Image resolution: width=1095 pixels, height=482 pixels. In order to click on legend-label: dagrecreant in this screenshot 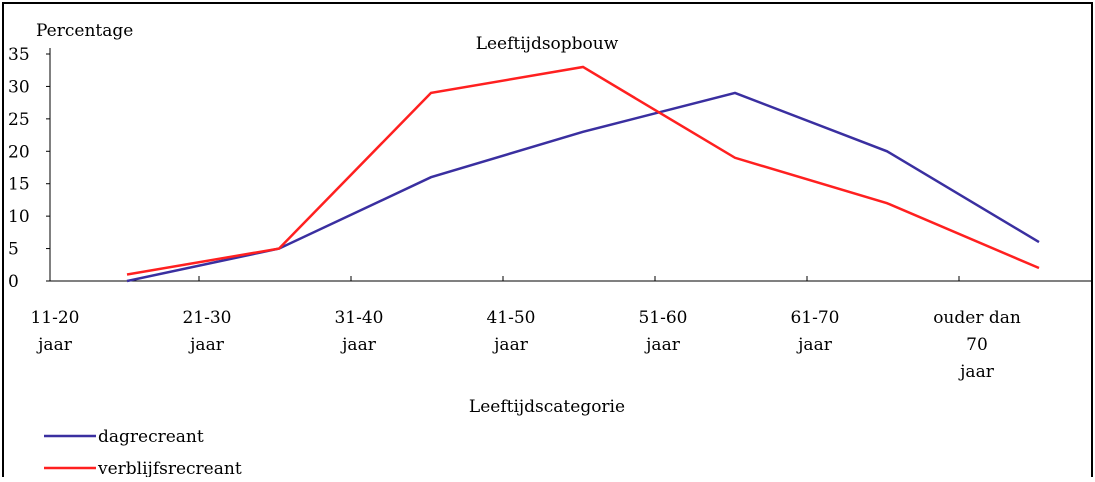, I will do `click(151, 437)`.